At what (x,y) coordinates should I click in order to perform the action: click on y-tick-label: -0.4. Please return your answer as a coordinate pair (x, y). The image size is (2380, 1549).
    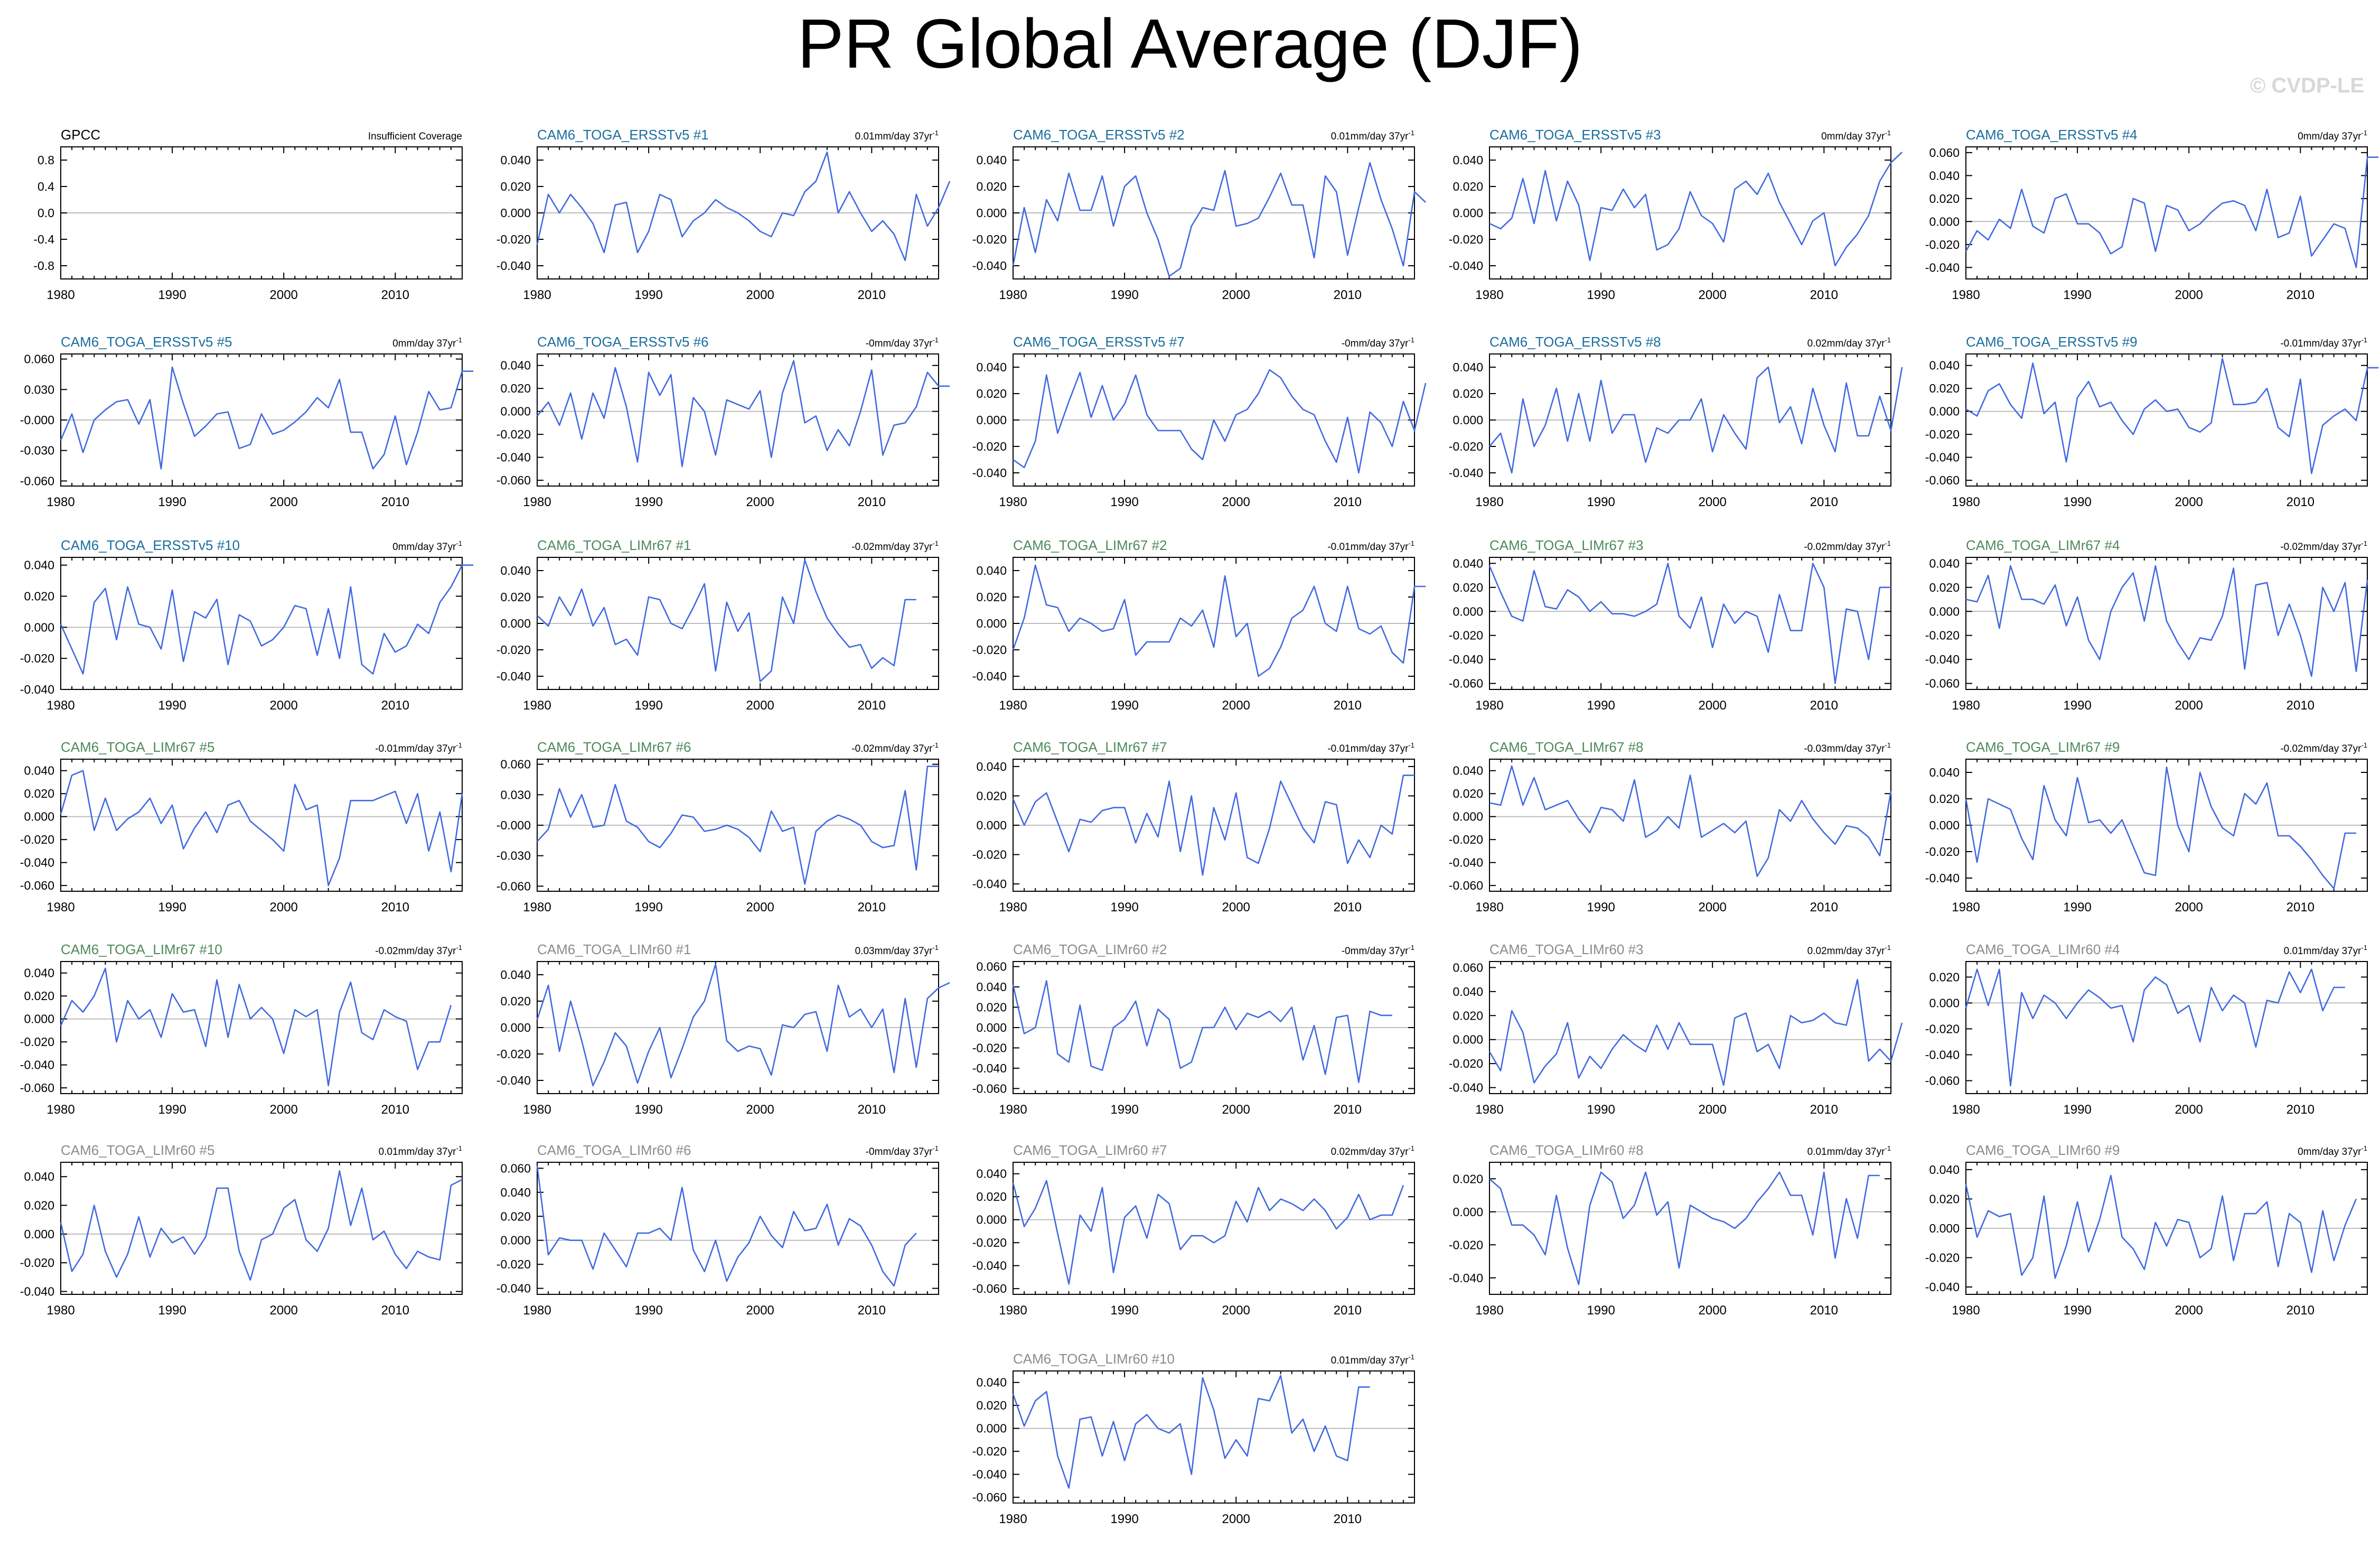
    Looking at the image, I should click on (43, 239).